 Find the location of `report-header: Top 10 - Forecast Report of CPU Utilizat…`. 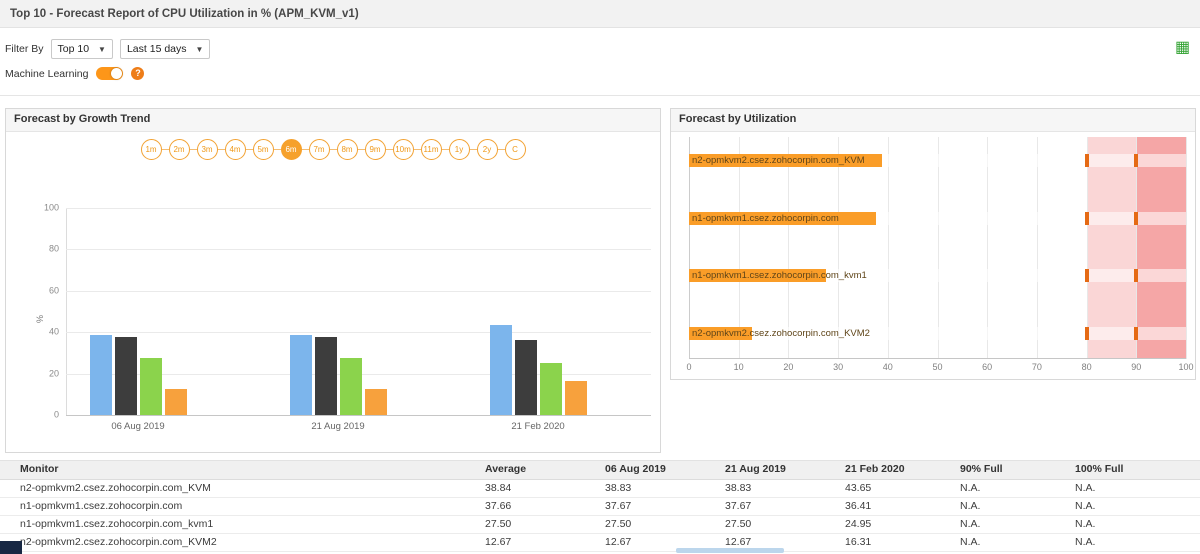

report-header: Top 10 - Forecast Report of CPU Utilizat… is located at coordinates (600, 14).